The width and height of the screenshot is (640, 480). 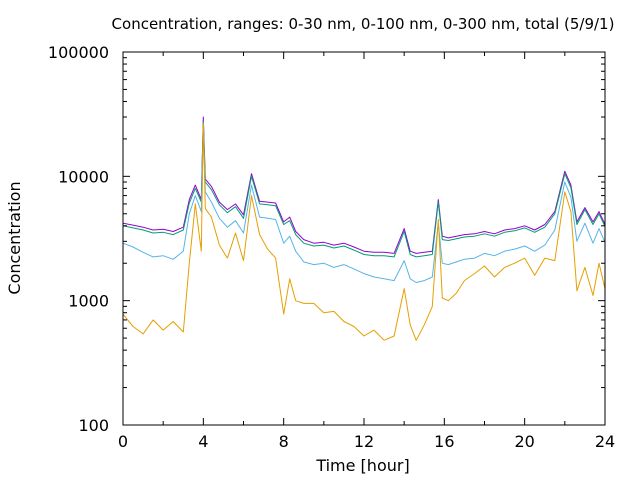 I want to click on x-tick-label: 16, so click(x=444, y=441).